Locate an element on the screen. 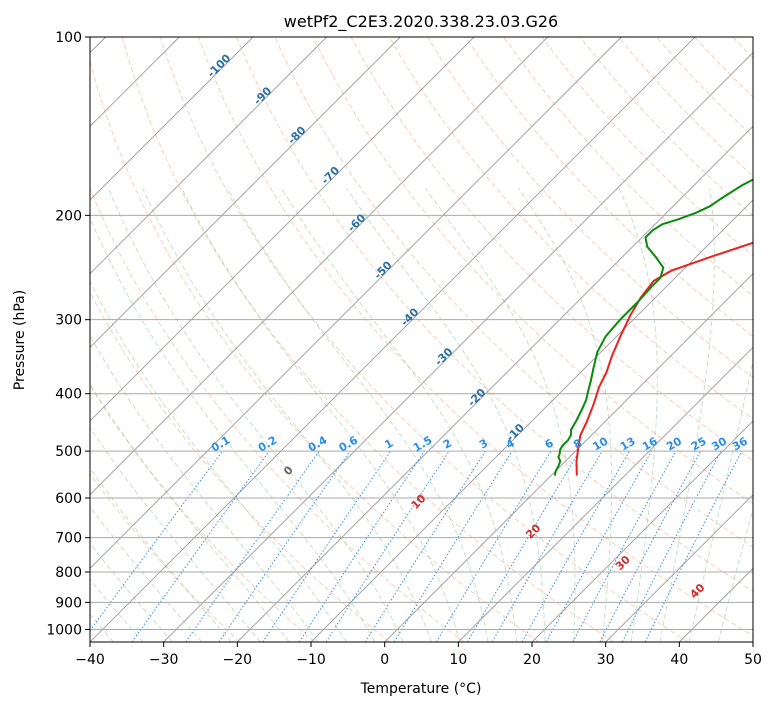 Image resolution: width=775 pixels, height=708 pixels. x-tick-label: 30 is located at coordinates (606, 660).